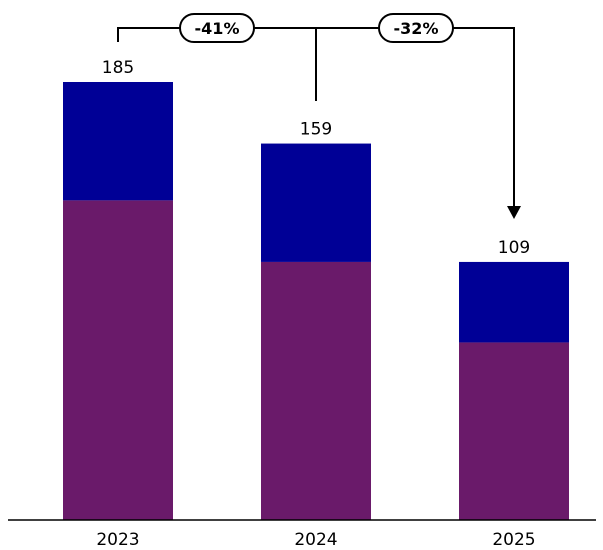  What do you see at coordinates (316, 390) in the screenshot?
I see `bar-segment-2024-s1` at bounding box center [316, 390].